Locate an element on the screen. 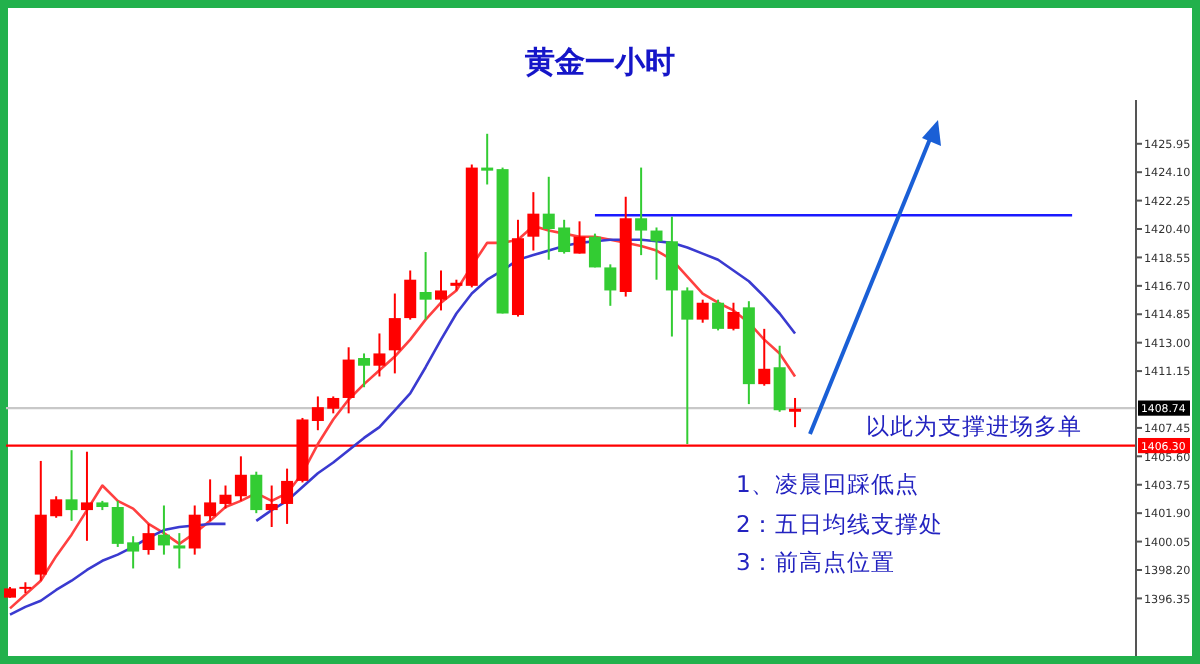 This screenshot has height=664, width=1200. annotation: 2：五日均线支撑处 is located at coordinates (839, 524).